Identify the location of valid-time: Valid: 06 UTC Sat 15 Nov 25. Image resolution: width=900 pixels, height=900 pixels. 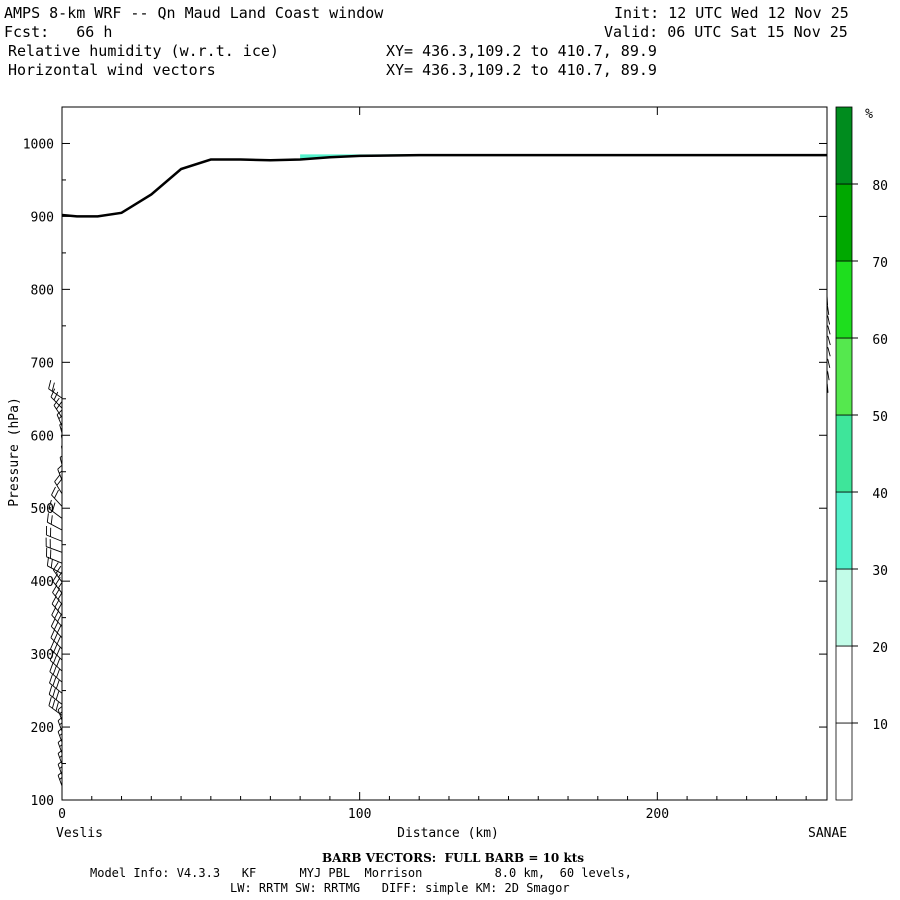
(726, 32).